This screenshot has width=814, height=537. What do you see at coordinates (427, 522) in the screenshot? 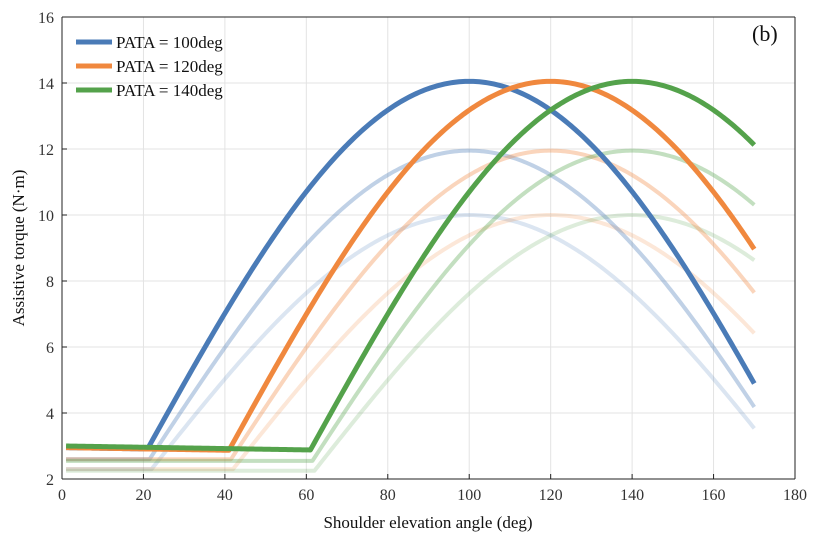
I see `x-axis-label: Shoulder elevation angle (deg)` at bounding box center [427, 522].